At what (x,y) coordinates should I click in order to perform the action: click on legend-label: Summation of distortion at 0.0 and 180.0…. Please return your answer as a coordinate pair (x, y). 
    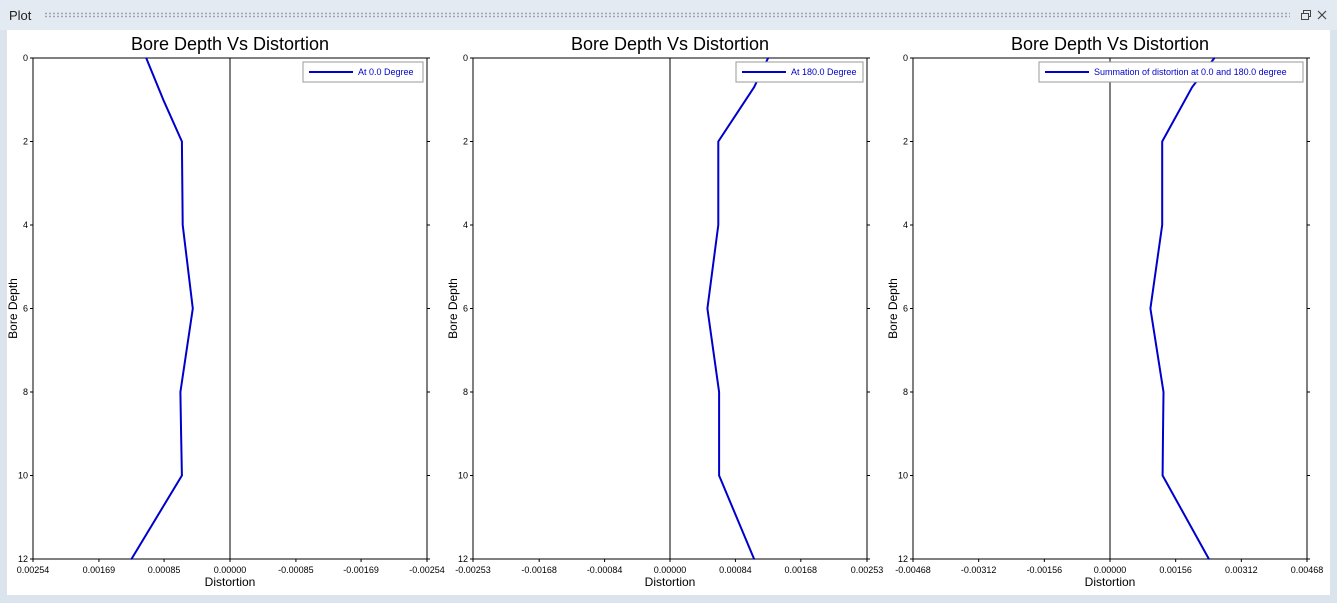
    Looking at the image, I should click on (1190, 72).